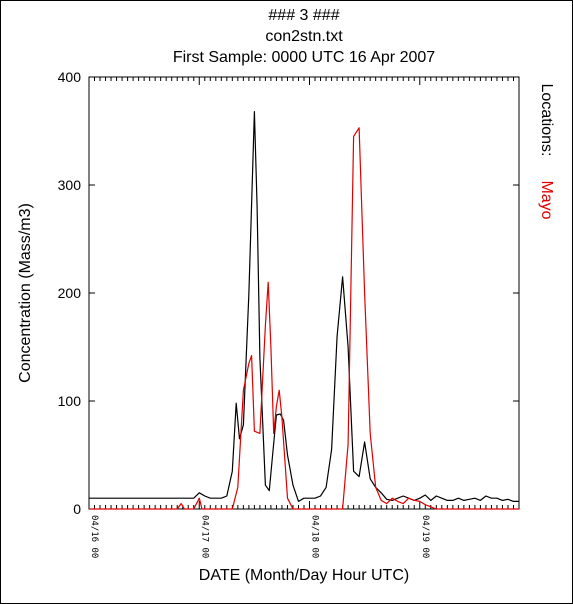 The height and width of the screenshot is (604, 573). What do you see at coordinates (94, 536) in the screenshot?
I see `x-tick-label: 04/16 00` at bounding box center [94, 536].